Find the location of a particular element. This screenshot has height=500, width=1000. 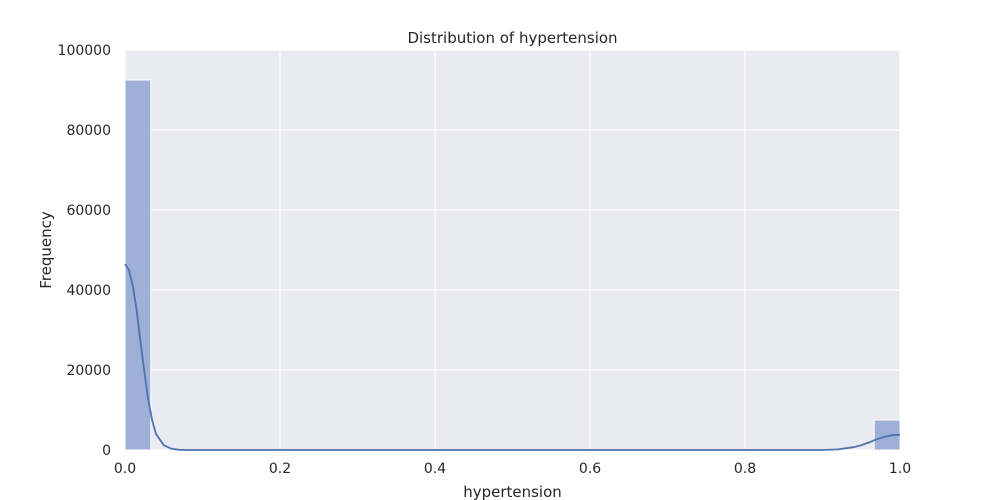

y-tick-label: 0 is located at coordinates (106, 451).